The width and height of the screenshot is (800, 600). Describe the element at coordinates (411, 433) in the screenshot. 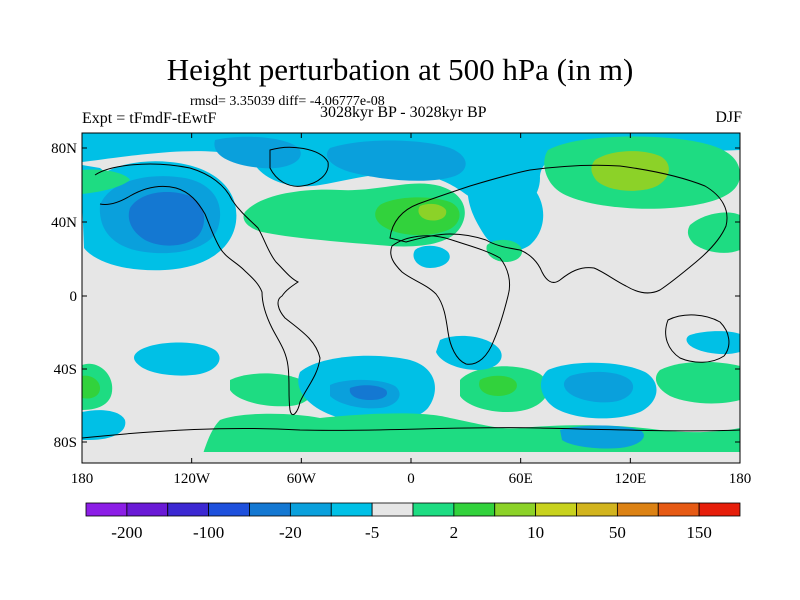

I see `antarctica-coastline` at that location.